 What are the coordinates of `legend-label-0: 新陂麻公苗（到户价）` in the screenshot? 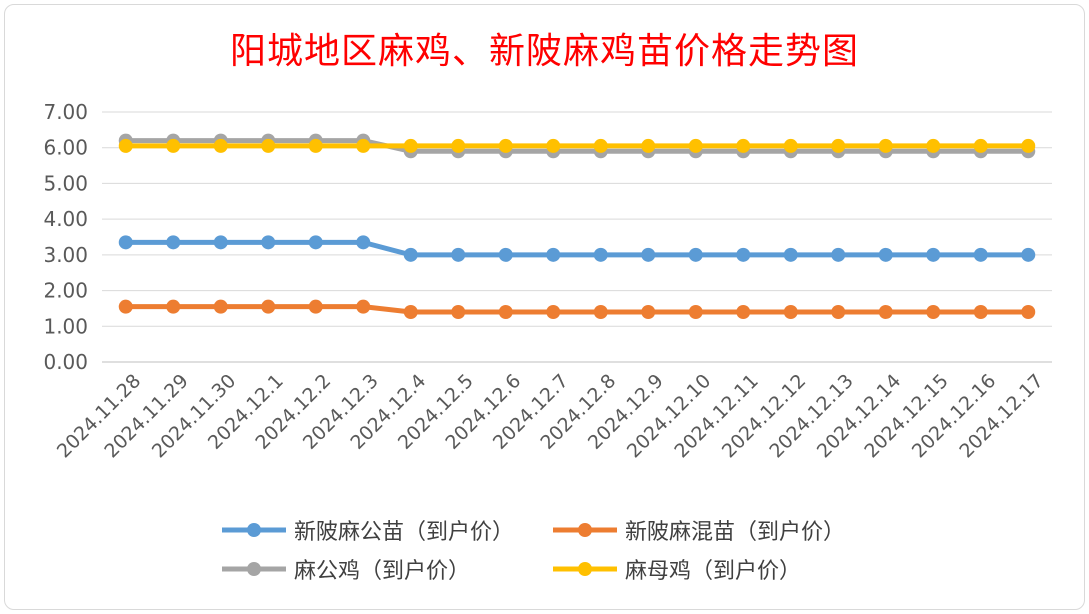 It's located at (404, 532).